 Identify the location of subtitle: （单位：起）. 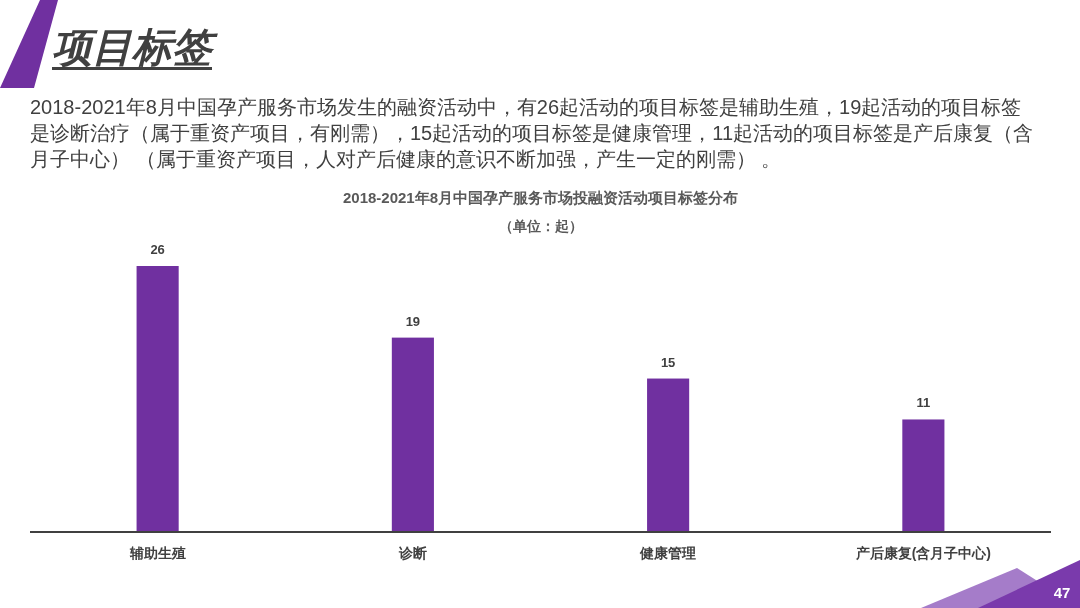
(540, 226).